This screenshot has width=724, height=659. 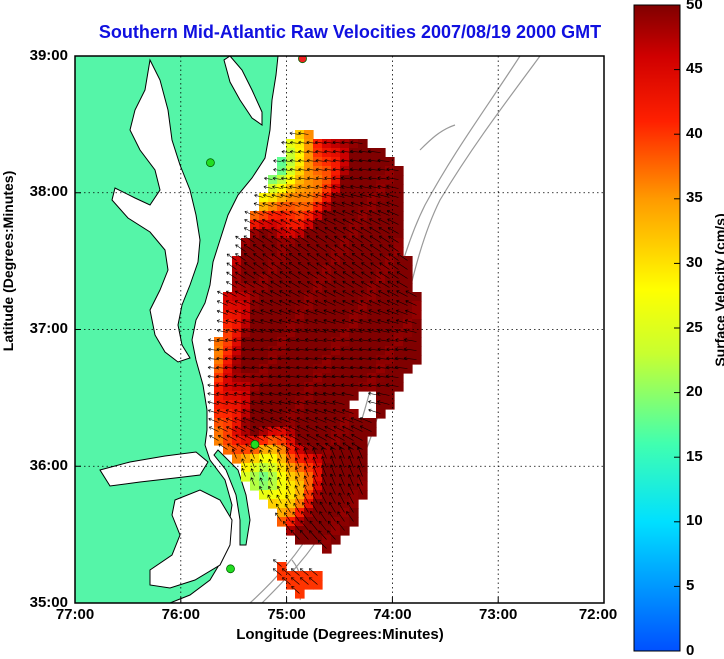 I want to click on x-tick-label: 73:00, so click(x=498, y=614).